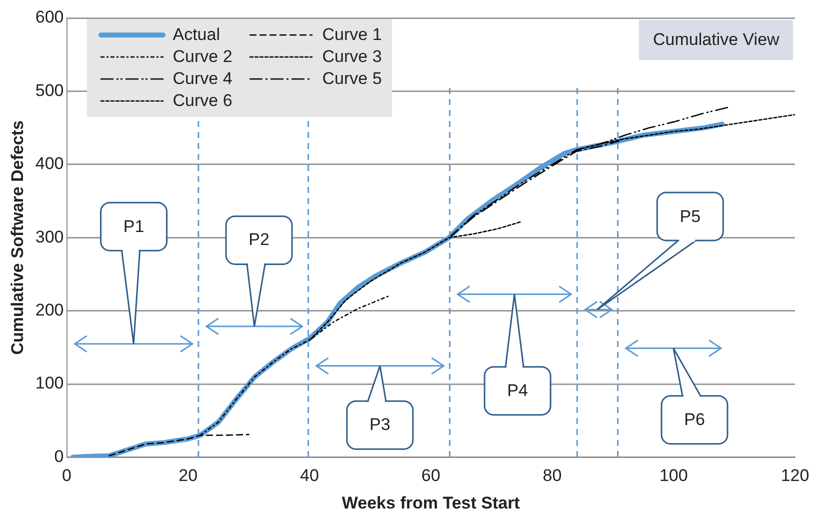 The width and height of the screenshot is (815, 522). What do you see at coordinates (309, 476) in the screenshot?
I see `x-tick-label: 40` at bounding box center [309, 476].